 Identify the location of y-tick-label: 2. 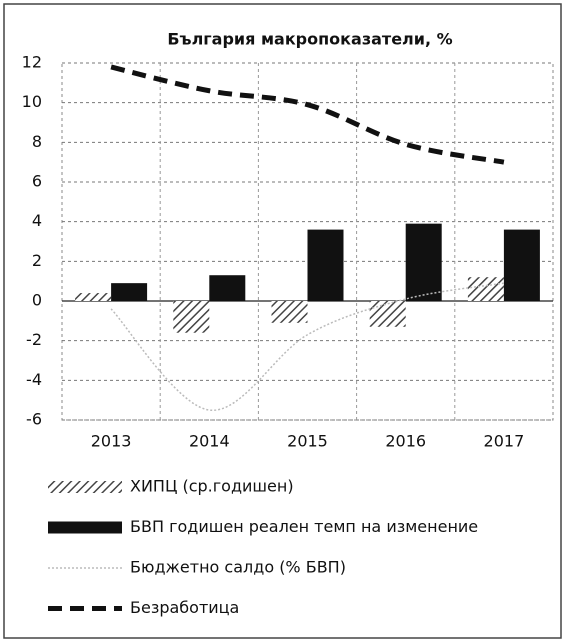
(37, 260).